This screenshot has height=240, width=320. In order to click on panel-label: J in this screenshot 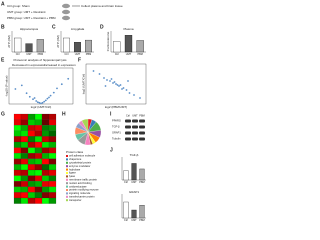, I will do `click(111, 150)`.